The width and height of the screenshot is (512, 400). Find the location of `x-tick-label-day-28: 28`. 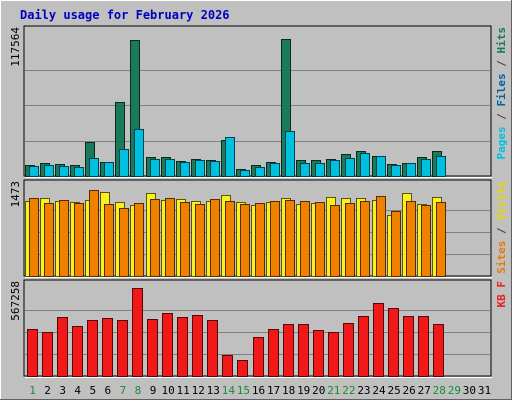

x-tick-label-day-28: 28 is located at coordinates (439, 390).